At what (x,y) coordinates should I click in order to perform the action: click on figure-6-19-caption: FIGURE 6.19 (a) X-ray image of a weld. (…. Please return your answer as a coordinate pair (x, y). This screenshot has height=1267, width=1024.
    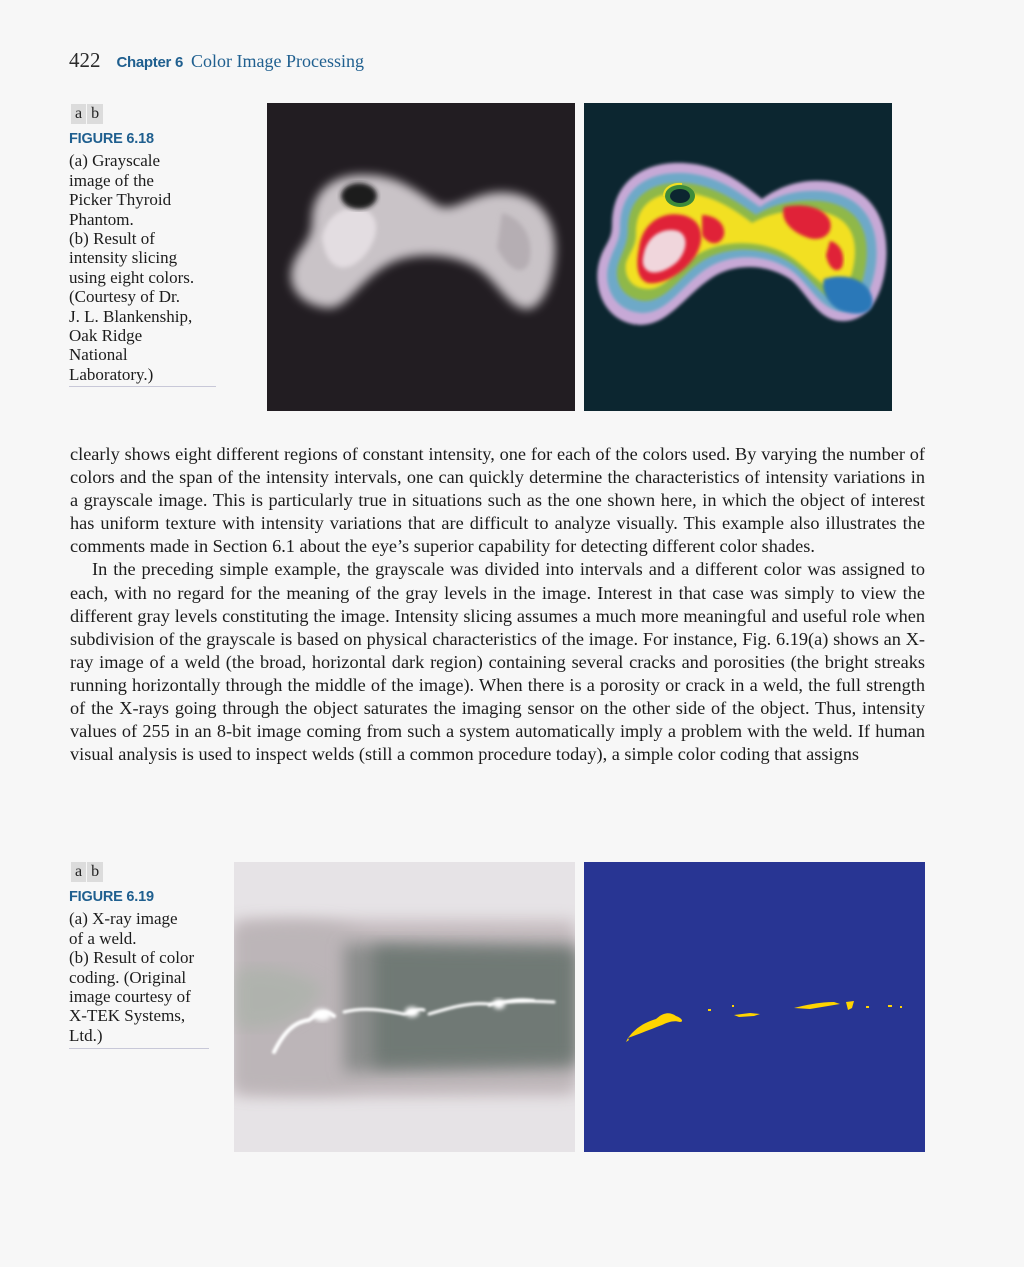
    Looking at the image, I should click on (131, 966).